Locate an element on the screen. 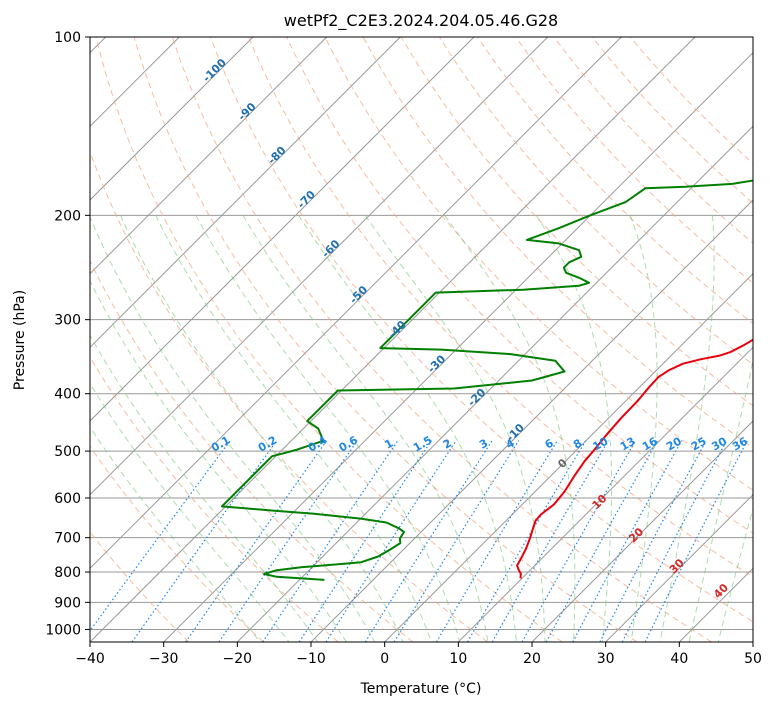 The width and height of the screenshot is (775, 708). y-tick-label: 100 is located at coordinates (67, 38).